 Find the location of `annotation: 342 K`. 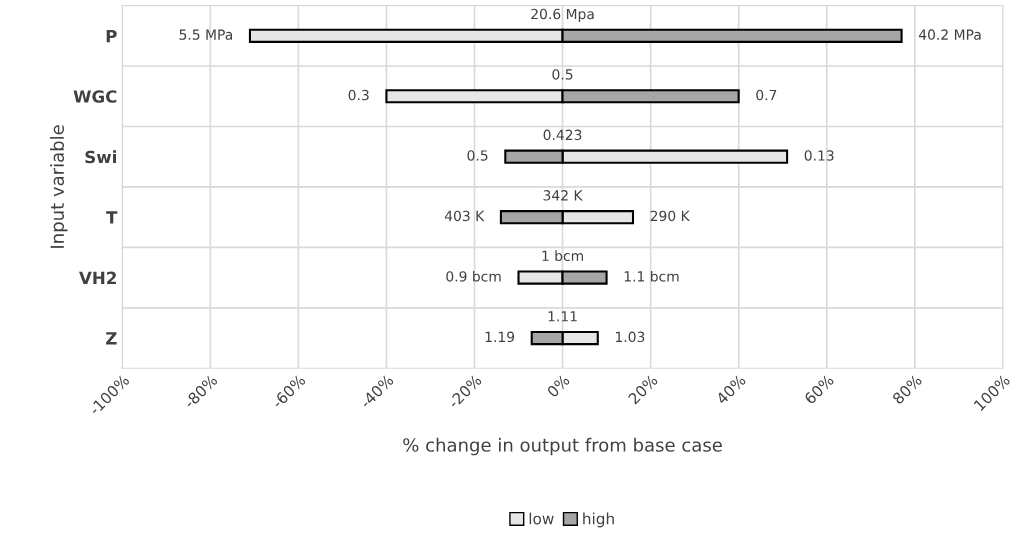

annotation: 342 K is located at coordinates (563, 195).